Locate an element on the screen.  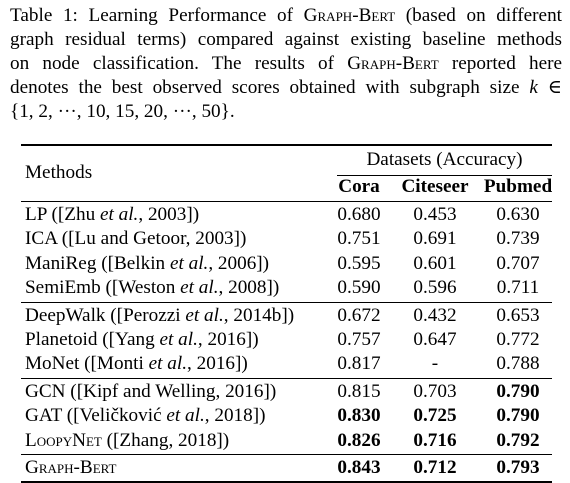
text-run: LP ([Zhu is located at coordinates (62, 214).